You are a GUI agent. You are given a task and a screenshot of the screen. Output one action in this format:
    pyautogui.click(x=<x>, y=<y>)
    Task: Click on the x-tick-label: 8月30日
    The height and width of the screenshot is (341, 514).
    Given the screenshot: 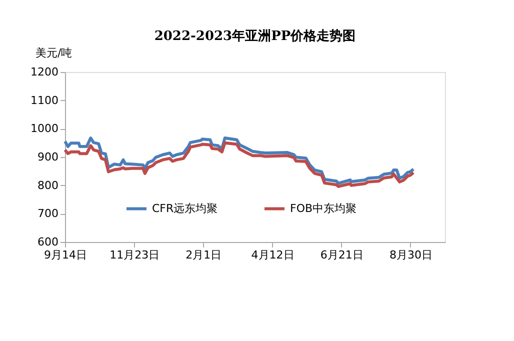 What is the action you would take?
    pyautogui.click(x=410, y=255)
    